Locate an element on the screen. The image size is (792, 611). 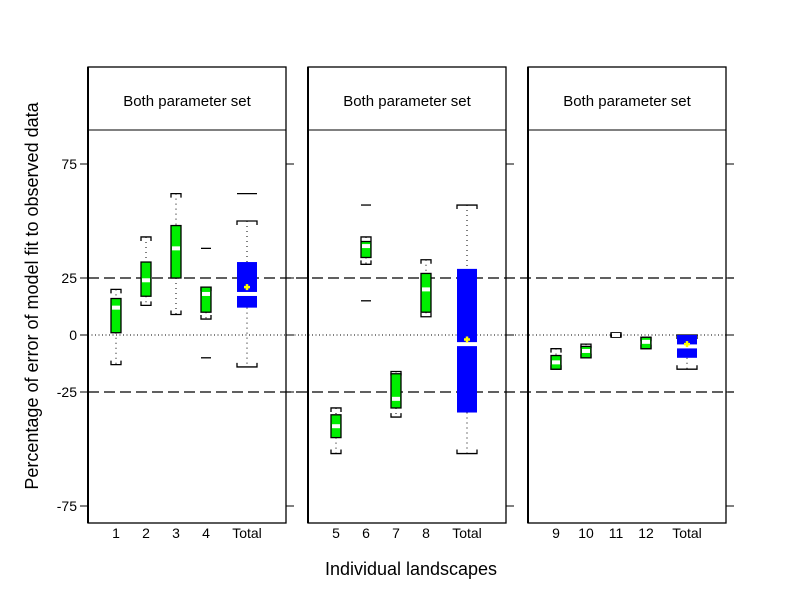
x-axis-label: Individual landscapes is located at coordinates (411, 569).